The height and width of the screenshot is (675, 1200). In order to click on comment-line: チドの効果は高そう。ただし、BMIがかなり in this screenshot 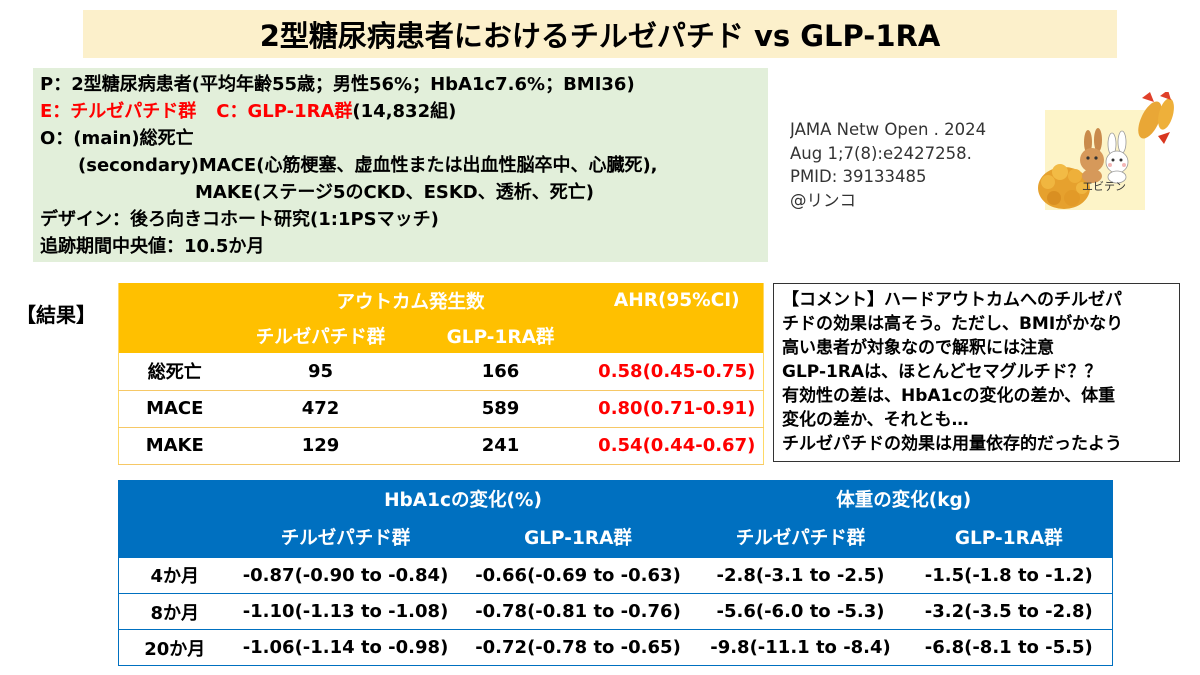, I will do `click(953, 324)`.